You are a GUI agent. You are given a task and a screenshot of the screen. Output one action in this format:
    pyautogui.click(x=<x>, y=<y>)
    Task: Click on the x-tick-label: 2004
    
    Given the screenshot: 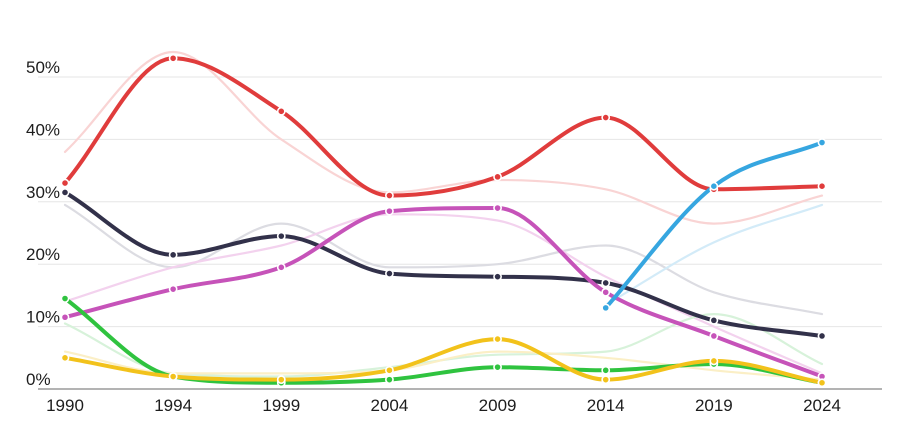 What is the action you would take?
    pyautogui.click(x=390, y=405)
    